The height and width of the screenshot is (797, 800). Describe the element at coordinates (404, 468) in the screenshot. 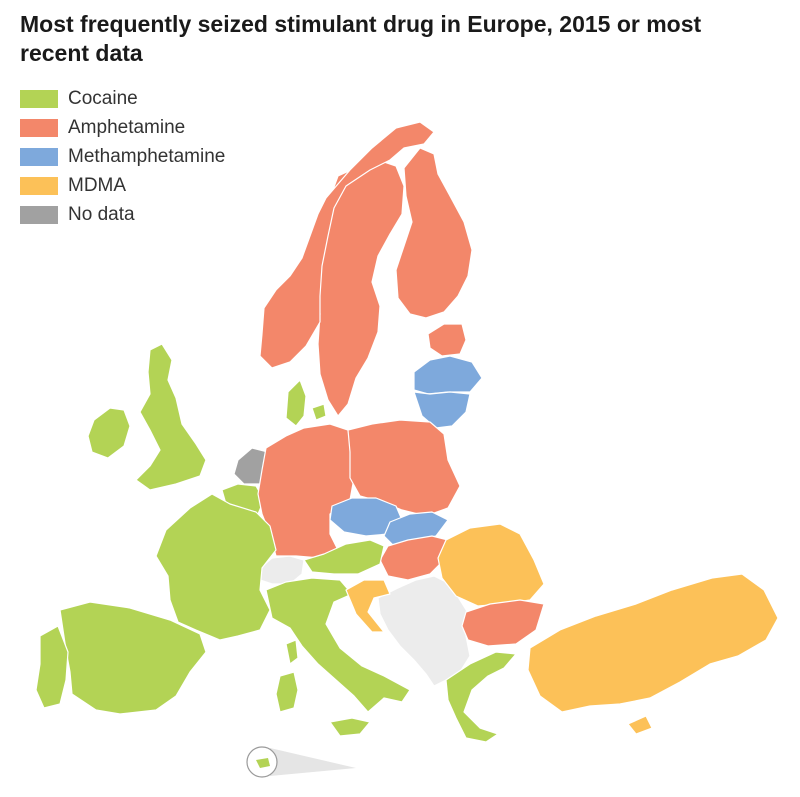

I see `country-poland` at that location.